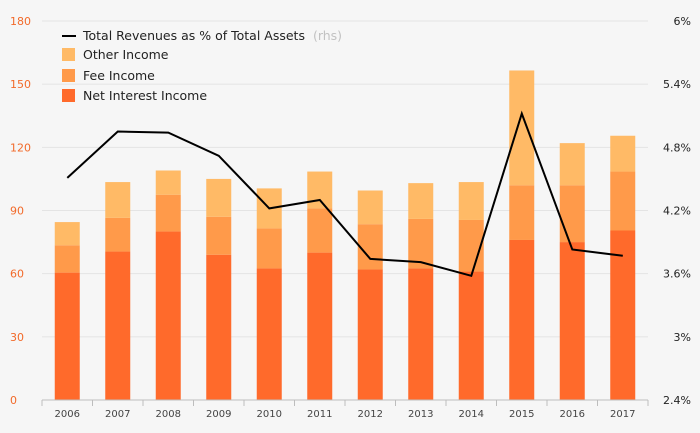 The height and width of the screenshot is (433, 700). What do you see at coordinates (67, 234) in the screenshot?
I see `bar-other-income-2006` at bounding box center [67, 234].